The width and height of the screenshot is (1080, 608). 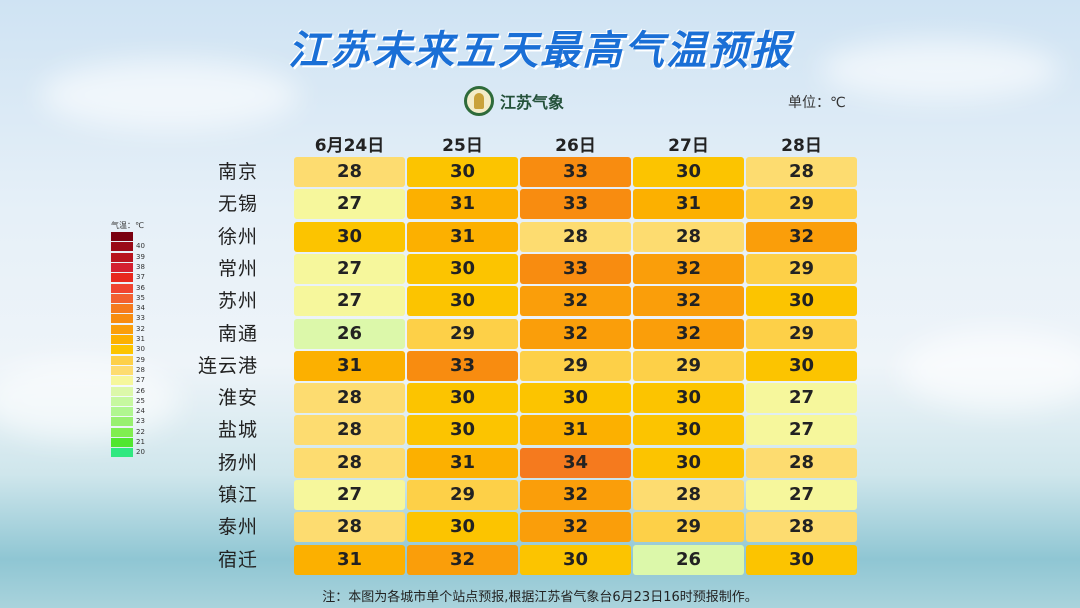 What do you see at coordinates (140, 277) in the screenshot?
I see `legend-label: 37` at bounding box center [140, 277].